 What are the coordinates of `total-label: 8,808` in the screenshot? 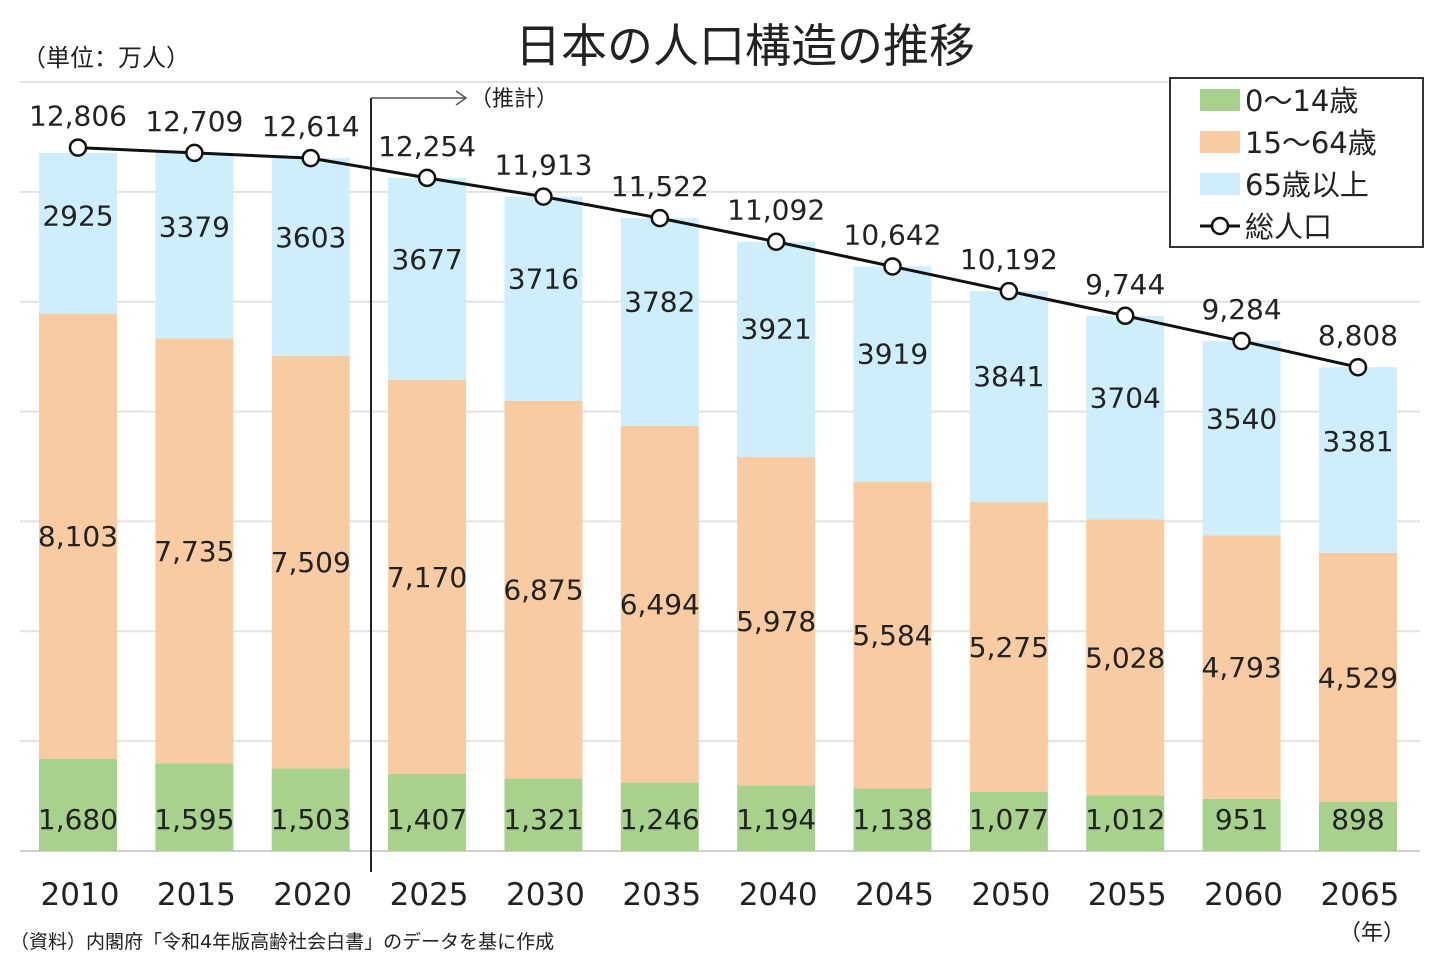 It's located at (1358, 335).